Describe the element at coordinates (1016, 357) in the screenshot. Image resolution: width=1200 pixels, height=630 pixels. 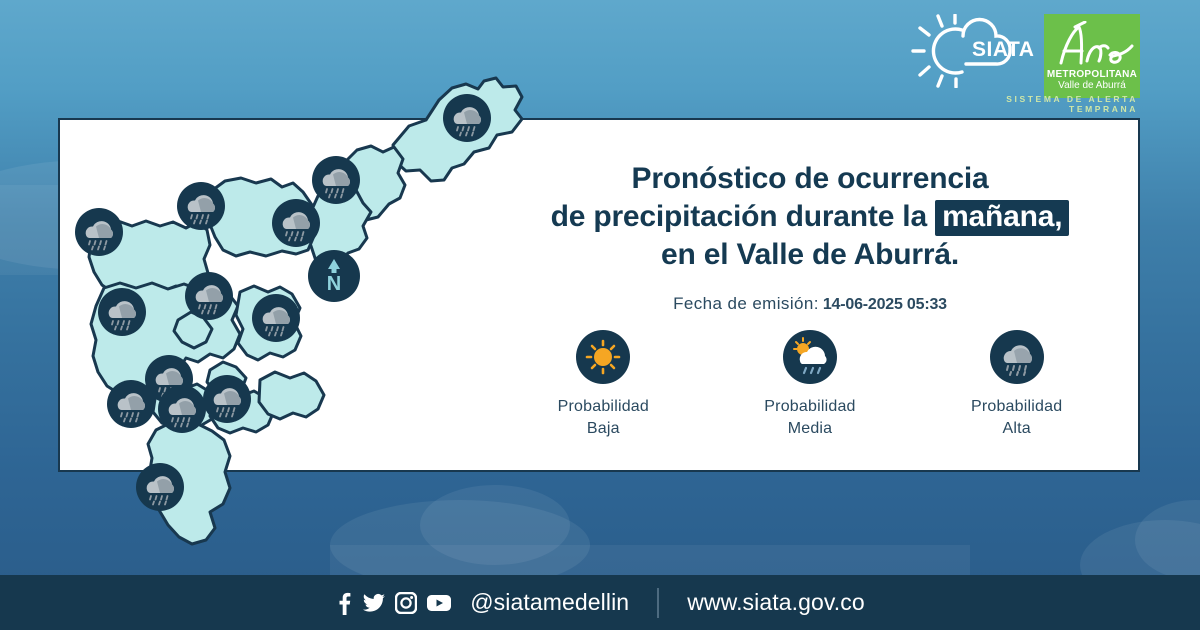
I see `rain-cloud-icon` at that location.